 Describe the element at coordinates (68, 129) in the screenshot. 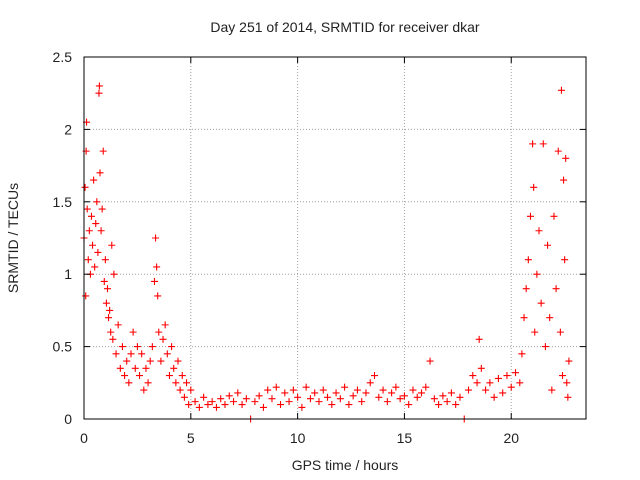

I see `y-tick-label: 2` at that location.